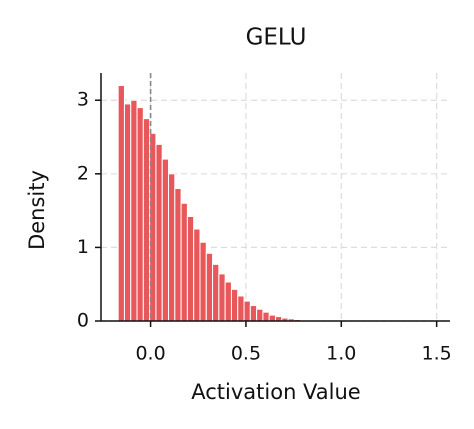  What do you see at coordinates (83, 321) in the screenshot?
I see `y-tick-label: 0` at bounding box center [83, 321].